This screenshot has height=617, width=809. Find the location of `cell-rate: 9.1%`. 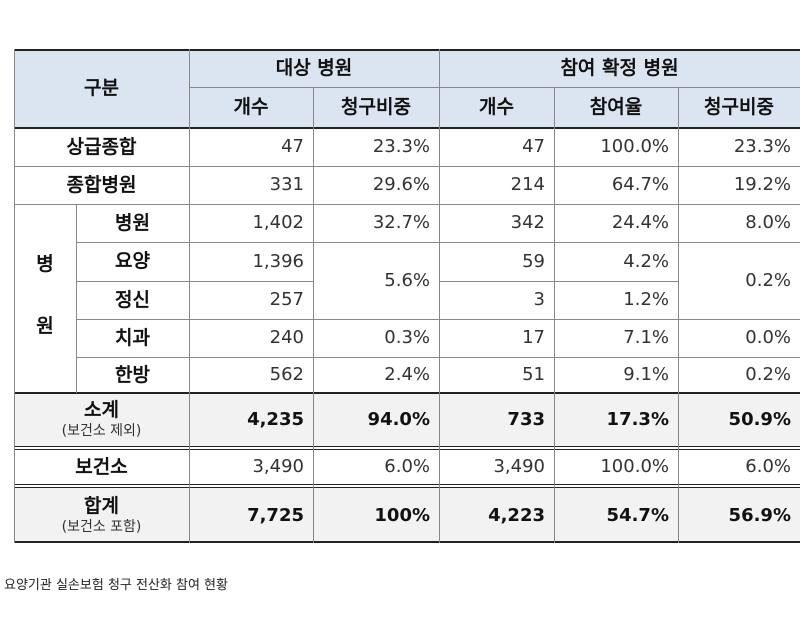

cell-rate: 9.1% is located at coordinates (646, 374).